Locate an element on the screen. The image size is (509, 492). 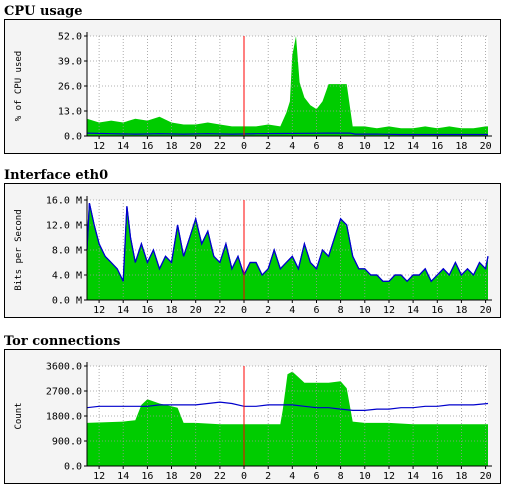
y-tick-label: 16.0 M is located at coordinates (64, 201).